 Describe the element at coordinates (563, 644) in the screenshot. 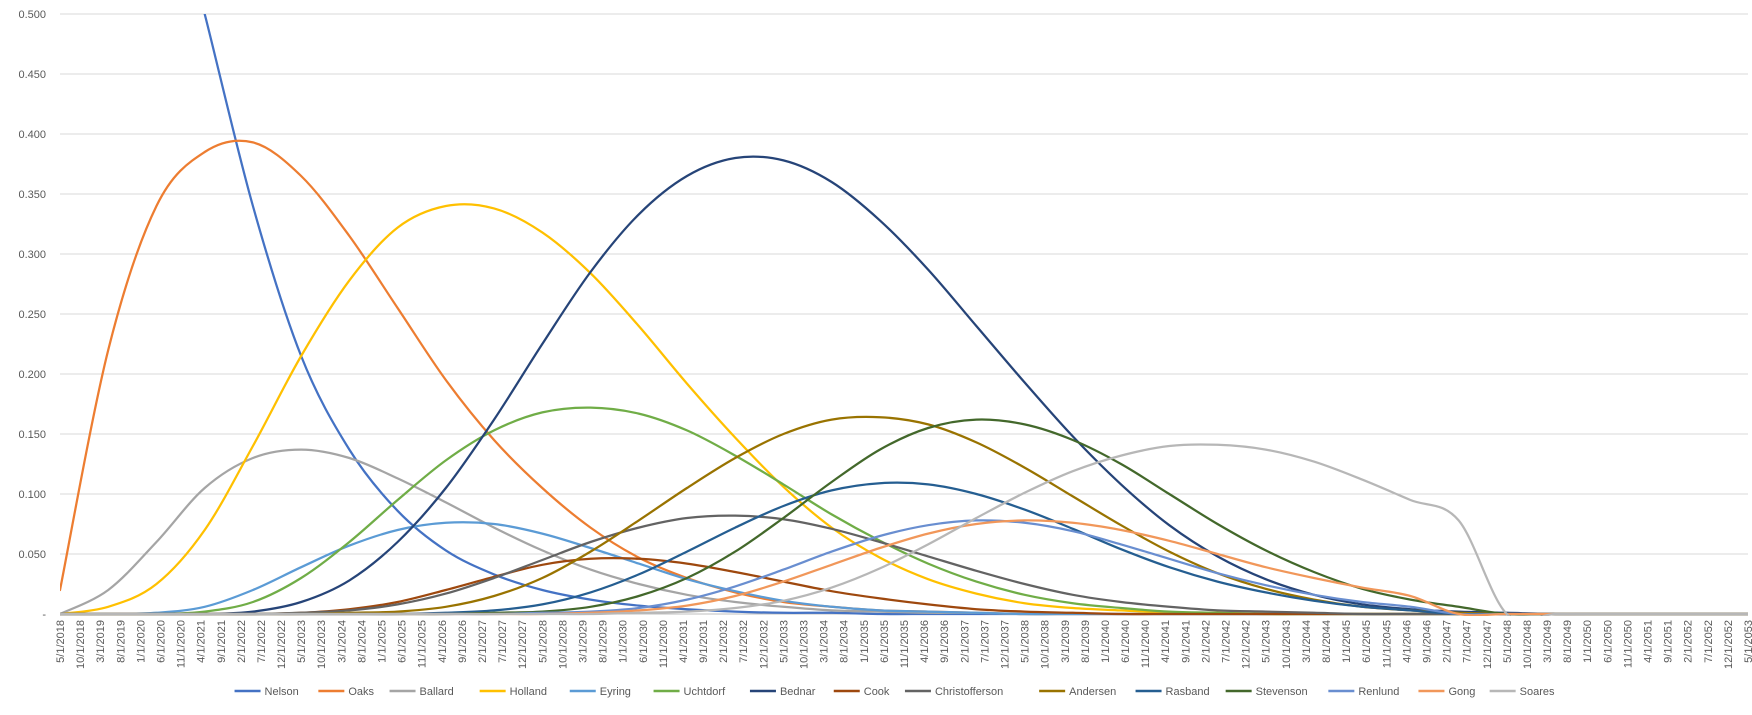

I see `x-tick-label: 10/1/2028` at that location.